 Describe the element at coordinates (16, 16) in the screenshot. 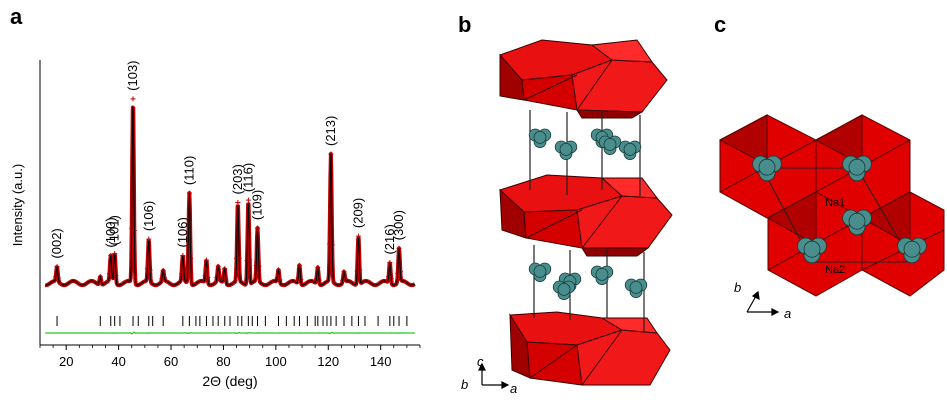

I see `panel-letter-a: a` at that location.